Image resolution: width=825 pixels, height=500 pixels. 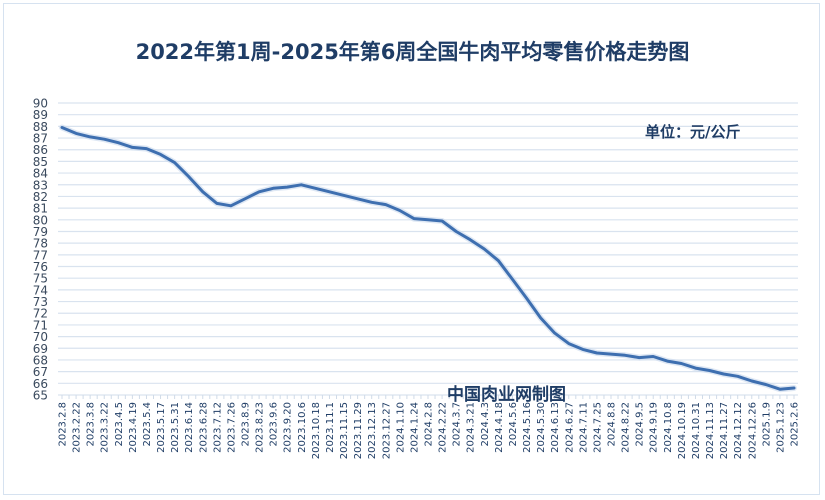 What do you see at coordinates (260, 427) in the screenshot?
I see `x-tick-label: 2023.8.23` at bounding box center [260, 427].